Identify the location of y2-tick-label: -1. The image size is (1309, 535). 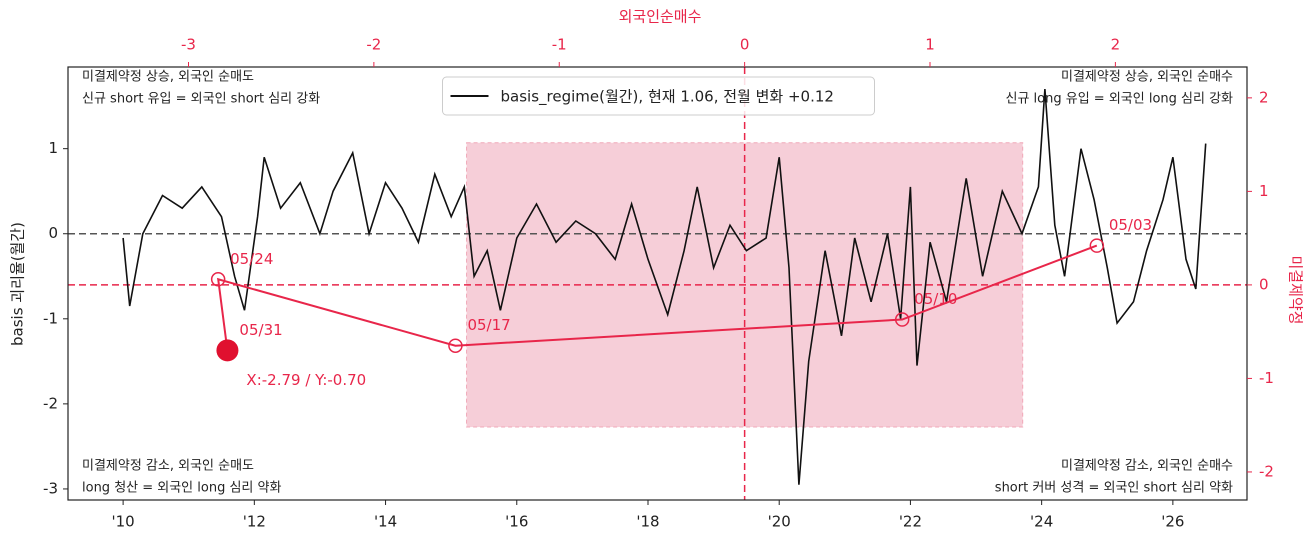
(1266, 378).